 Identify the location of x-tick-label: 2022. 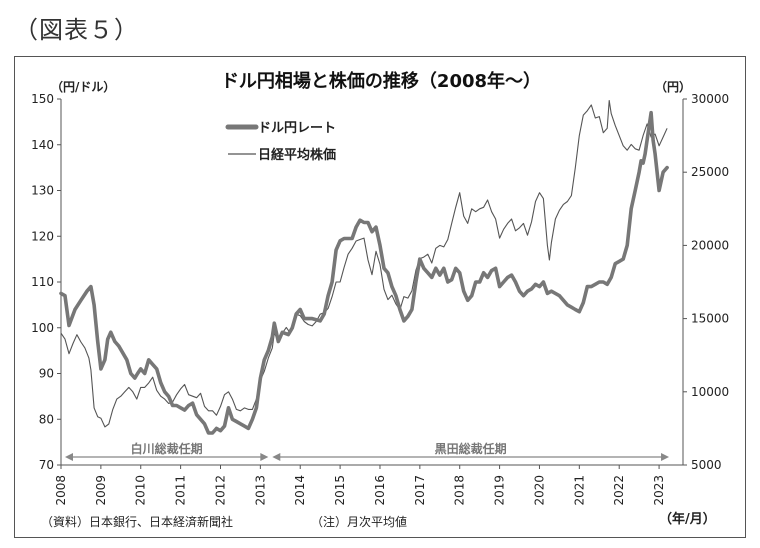
(619, 490).